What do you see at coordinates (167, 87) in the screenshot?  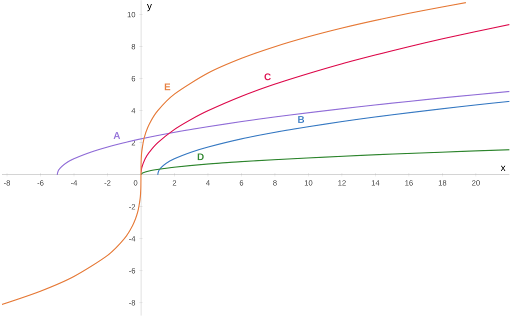 I see `series-label: E` at bounding box center [167, 87].